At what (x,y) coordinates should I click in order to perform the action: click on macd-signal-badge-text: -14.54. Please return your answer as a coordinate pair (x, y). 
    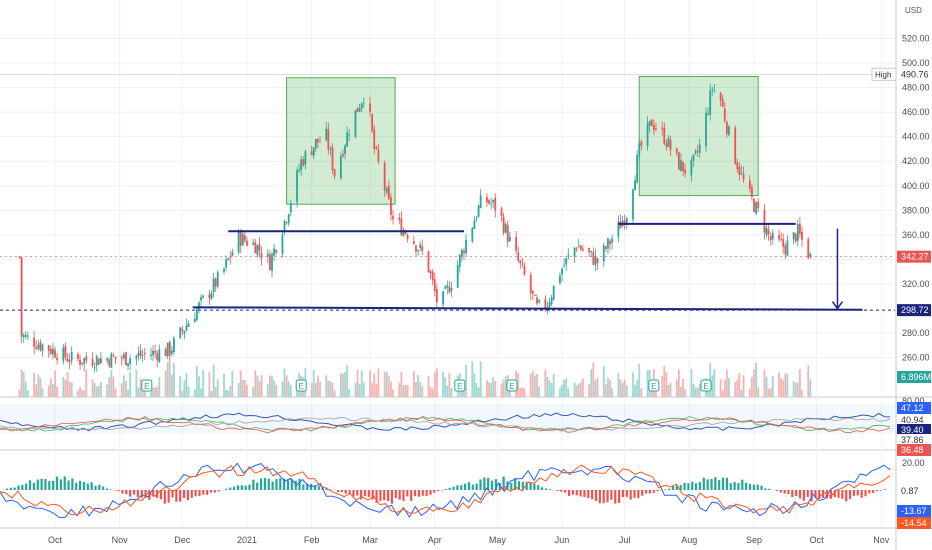
    Looking at the image, I should click on (914, 523).